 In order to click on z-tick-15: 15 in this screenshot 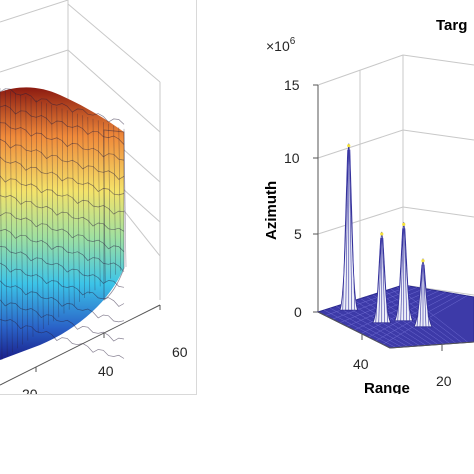, I will do `click(292, 85)`.